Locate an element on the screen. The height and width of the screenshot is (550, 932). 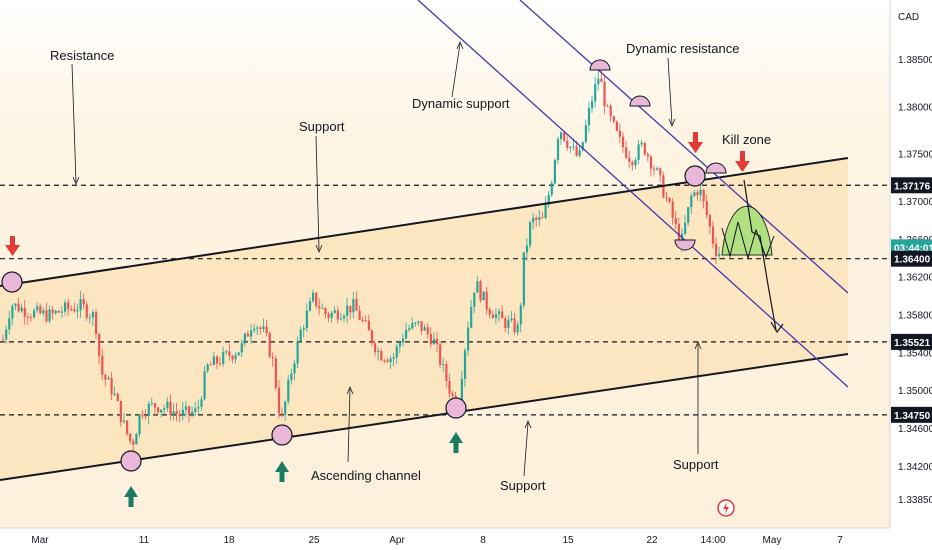
annotation-resistance: Resistance is located at coordinates (82, 55).